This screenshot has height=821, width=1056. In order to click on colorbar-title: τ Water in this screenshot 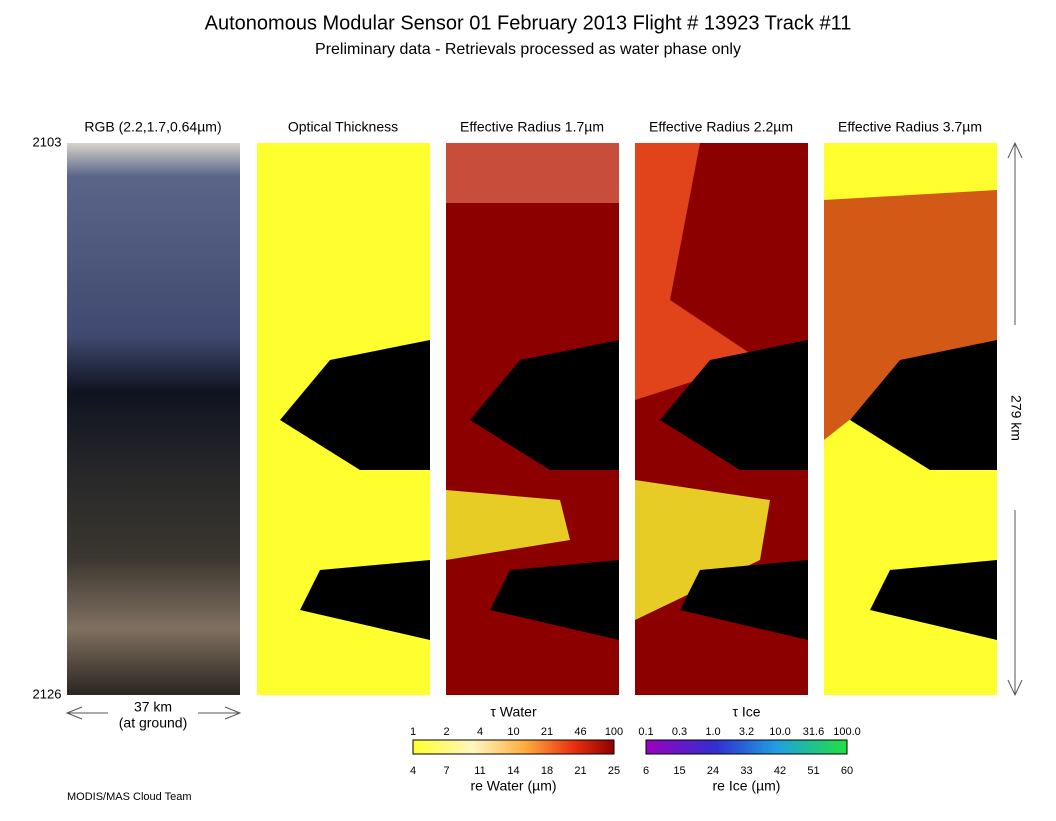, I will do `click(513, 712)`.